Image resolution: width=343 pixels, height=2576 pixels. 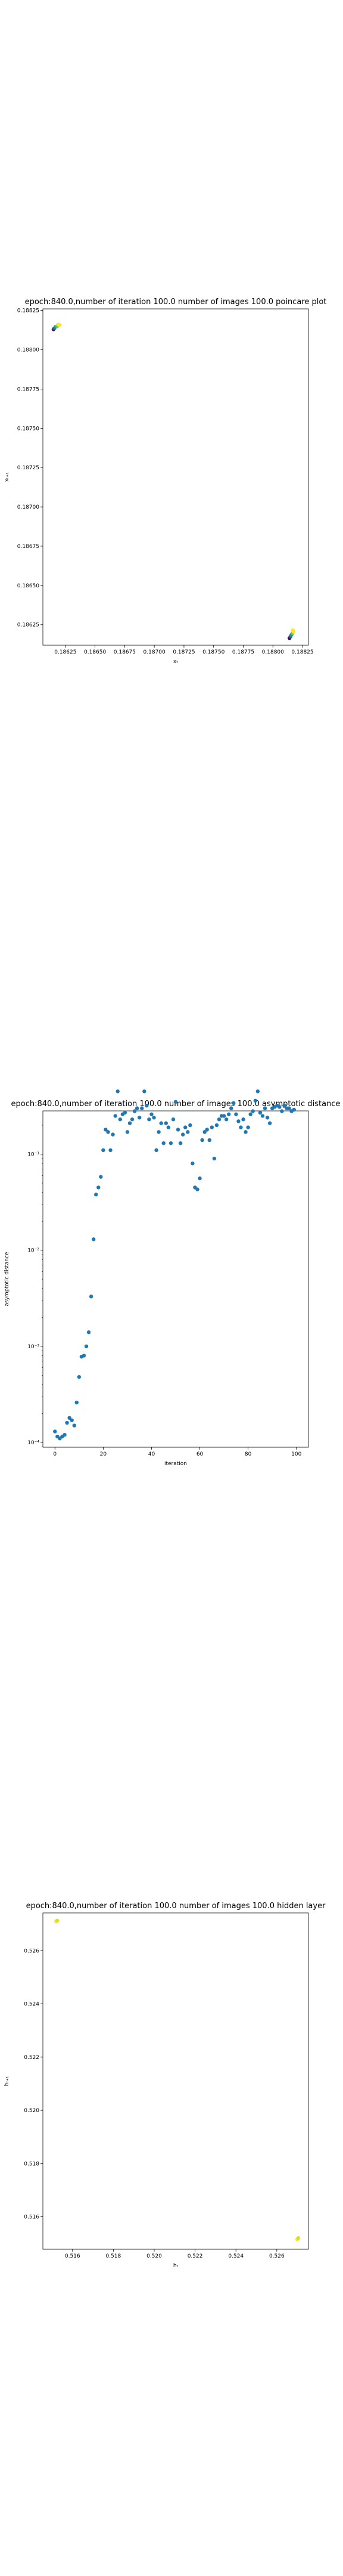 What do you see at coordinates (195, 2256) in the screenshot?
I see `x-tick-label: 0.522` at bounding box center [195, 2256].